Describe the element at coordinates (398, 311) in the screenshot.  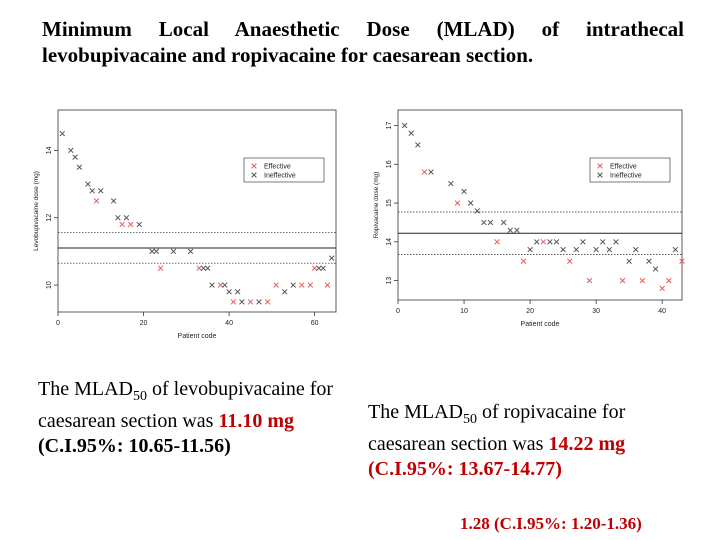
I see `x-tick-label: 0` at that location.